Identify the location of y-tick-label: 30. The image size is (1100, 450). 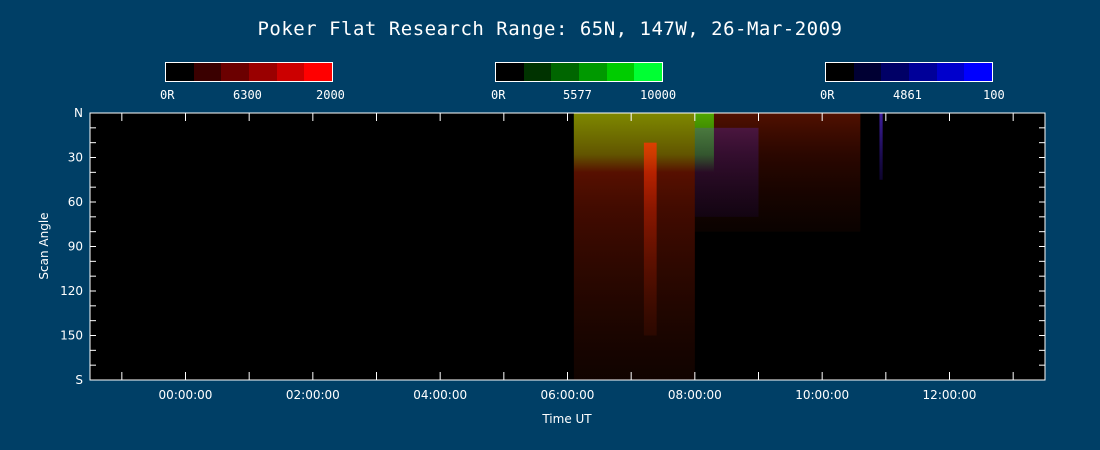
(75, 158).